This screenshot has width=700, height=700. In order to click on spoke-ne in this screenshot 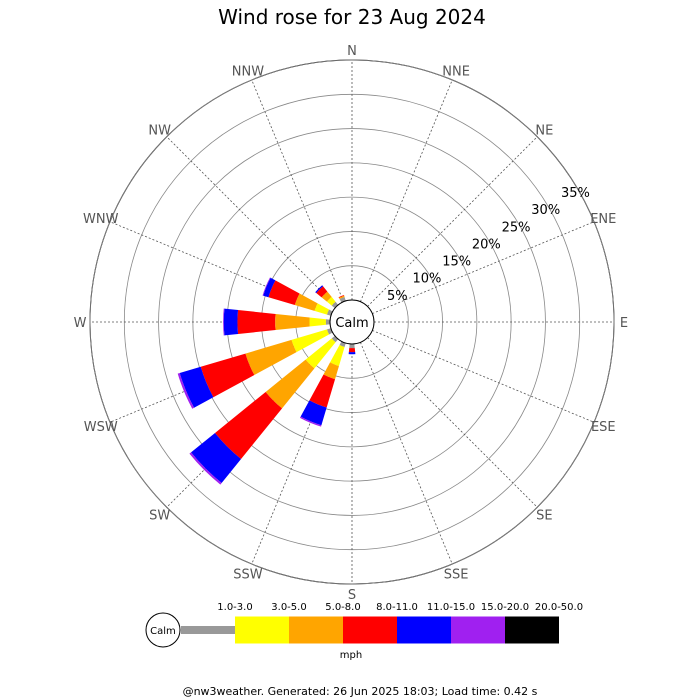, I will do `click(452, 221)`.